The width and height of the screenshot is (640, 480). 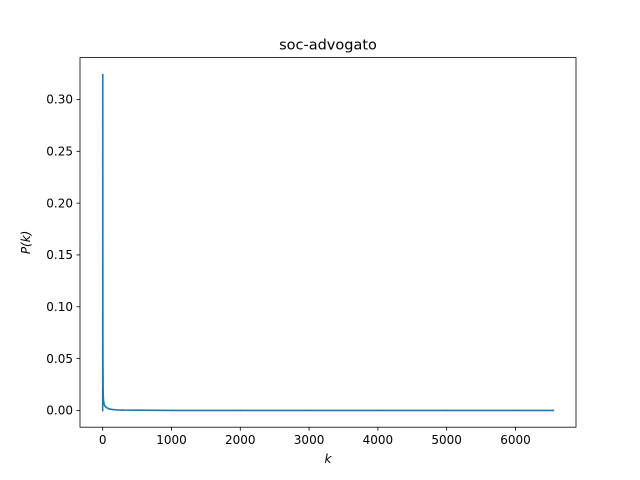 I want to click on x-axis: 0 1000 2000 3000 4000 5000 6000, so click(x=315, y=437).